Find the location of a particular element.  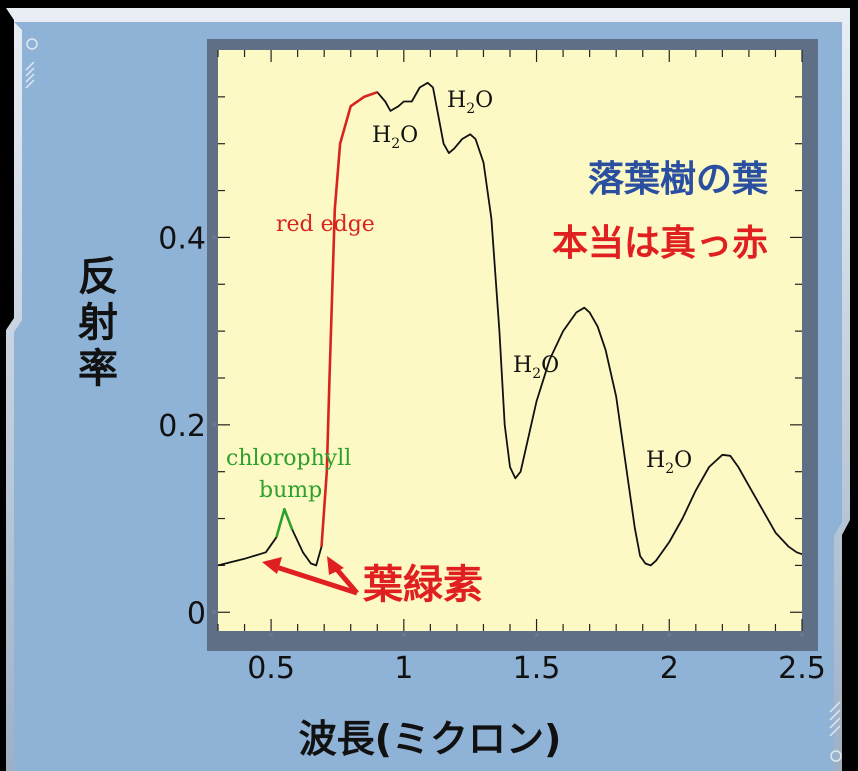

red-edge-label: red edge is located at coordinates (325, 224).